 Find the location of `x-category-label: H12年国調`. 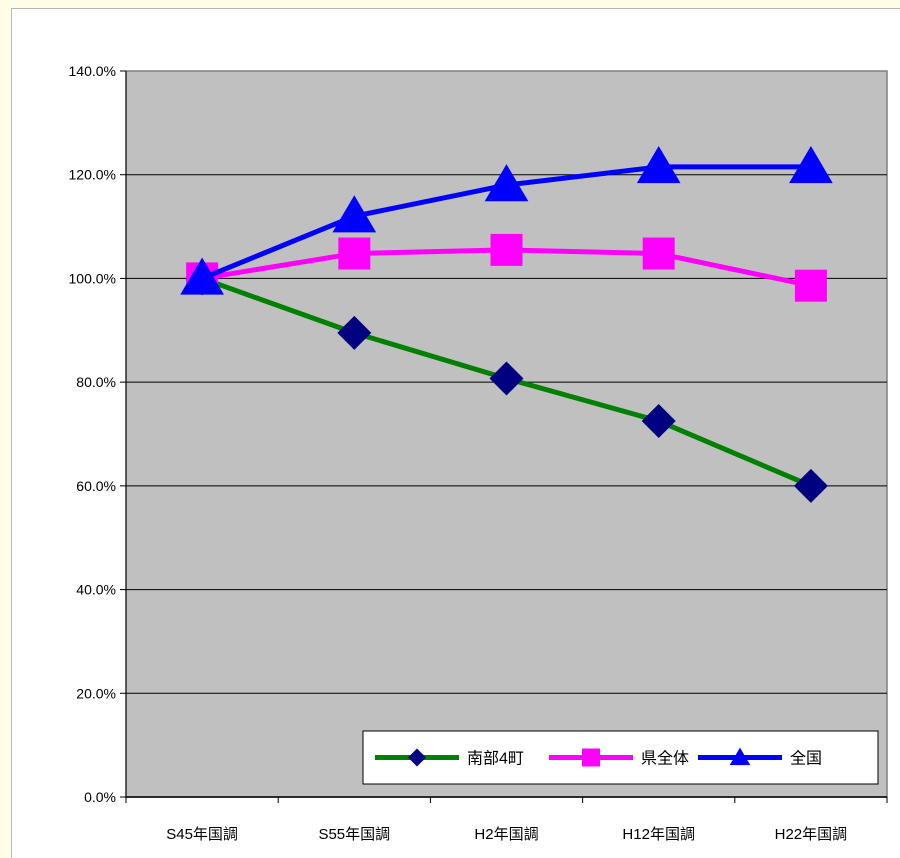

x-category-label: H12年国調 is located at coordinates (658, 834).